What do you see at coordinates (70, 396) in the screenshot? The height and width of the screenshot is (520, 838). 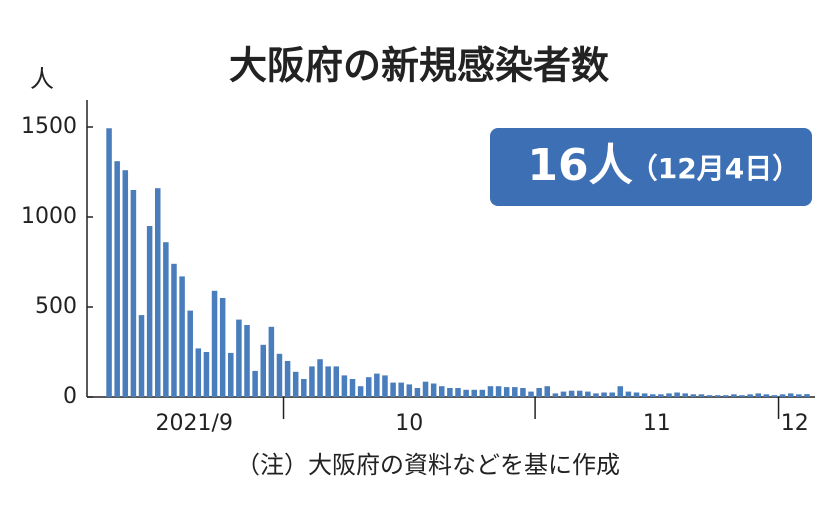 I see `y-tick-label: 0` at bounding box center [70, 396].